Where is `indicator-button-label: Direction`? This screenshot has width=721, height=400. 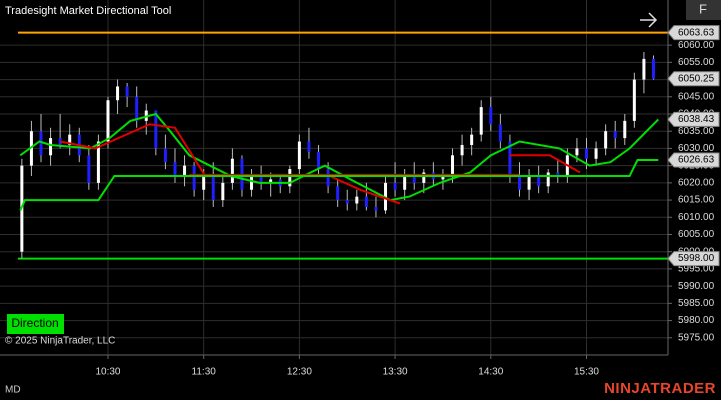
indicator-button-label: Direction is located at coordinates (34, 323).